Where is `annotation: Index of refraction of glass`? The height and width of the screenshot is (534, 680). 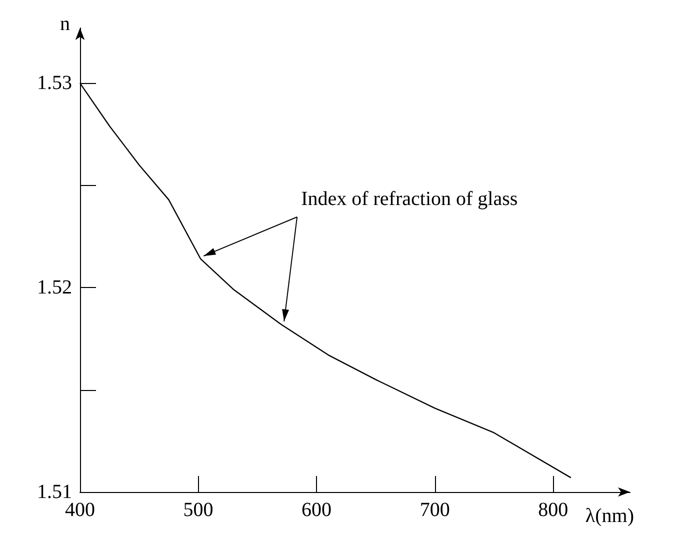 annotation: Index of refraction of glass is located at coordinates (409, 199).